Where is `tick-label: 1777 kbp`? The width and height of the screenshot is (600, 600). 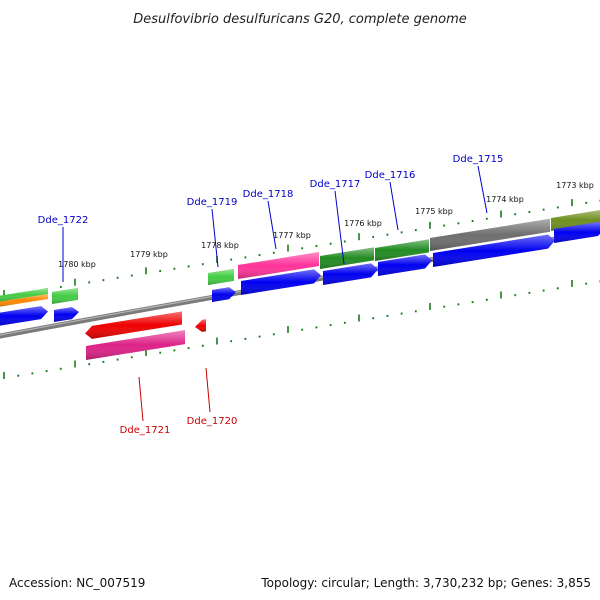
tick-label: 1777 kbp is located at coordinates (292, 235).